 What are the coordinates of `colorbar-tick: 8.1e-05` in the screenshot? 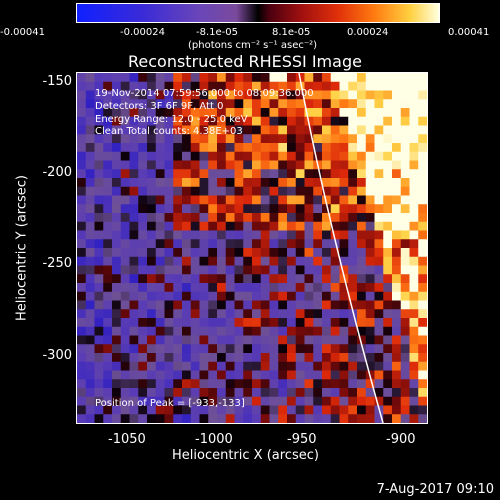 It's located at (291, 32).